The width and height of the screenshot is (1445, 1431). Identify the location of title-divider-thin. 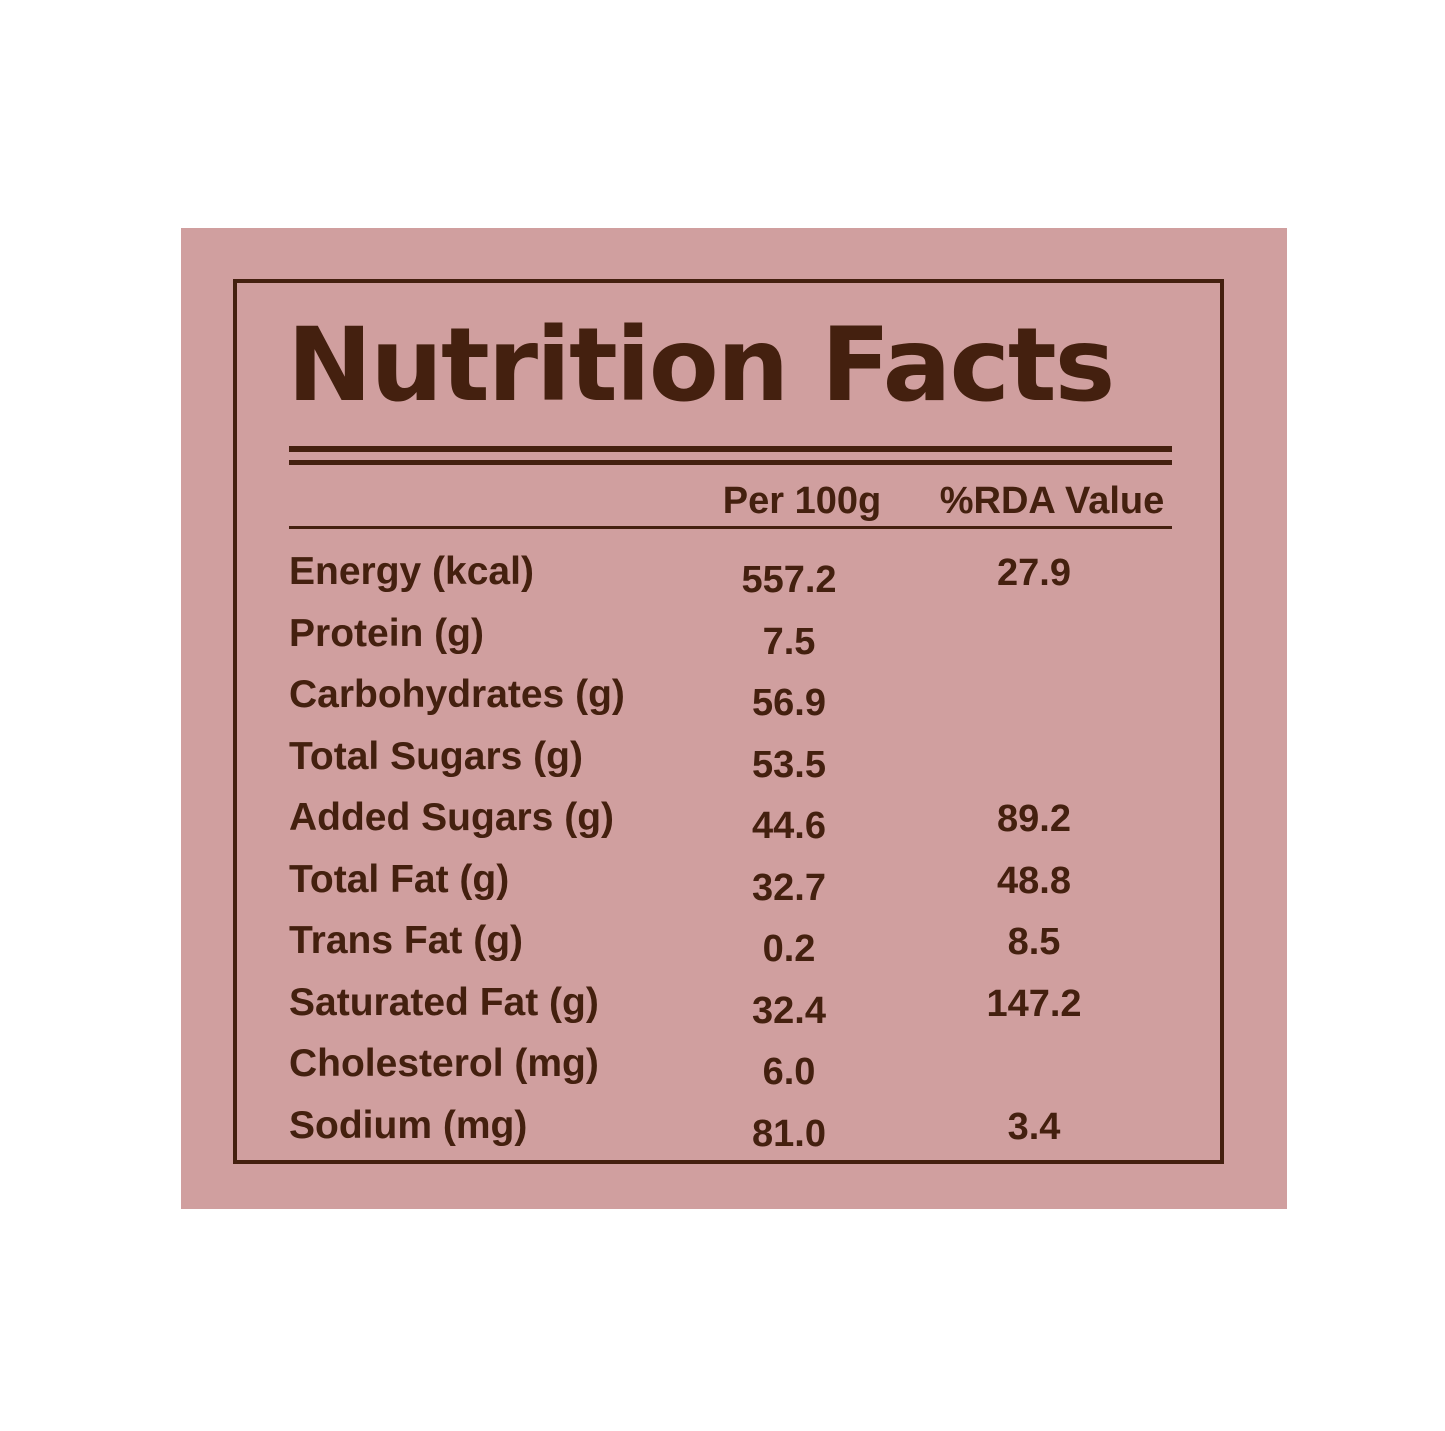
(730, 462).